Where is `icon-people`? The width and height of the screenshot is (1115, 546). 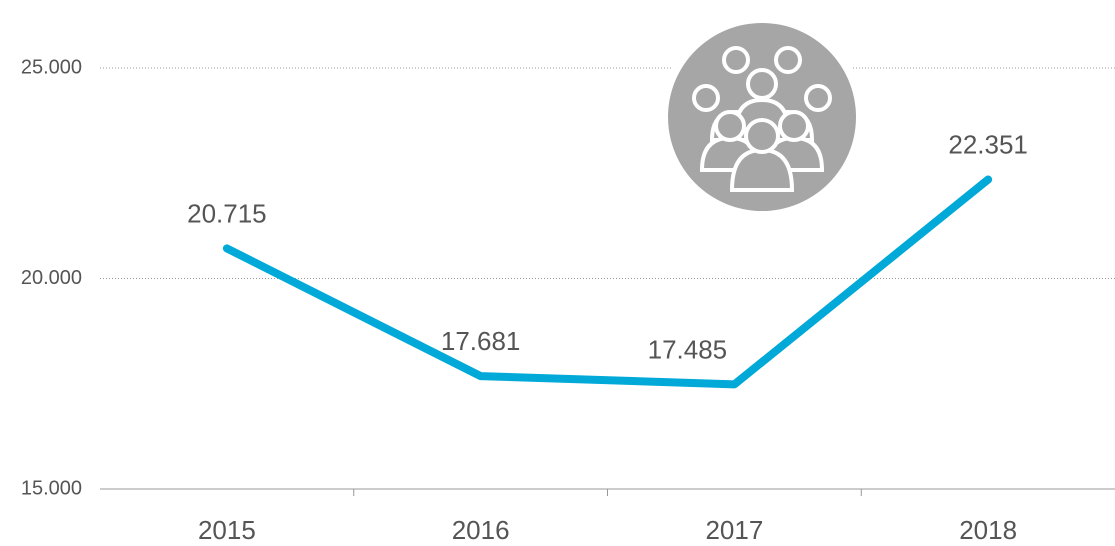 icon-people is located at coordinates (762, 119).